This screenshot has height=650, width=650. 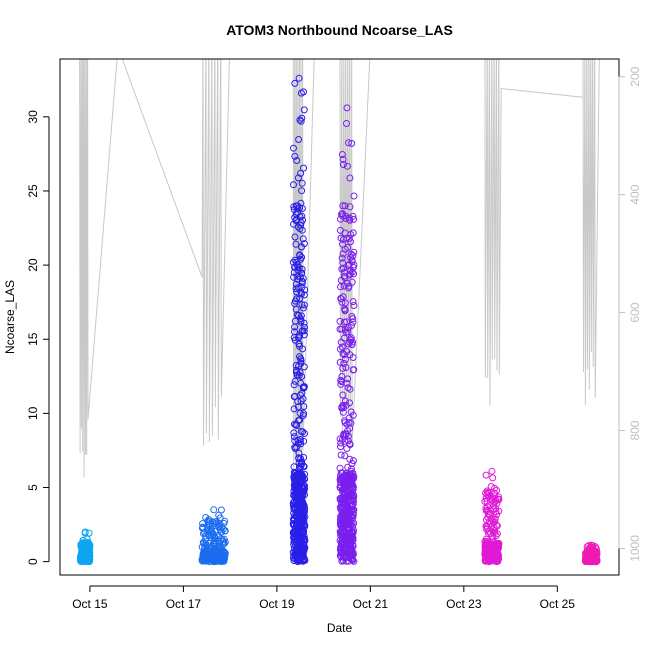 What do you see at coordinates (635, 312) in the screenshot?
I see `right-tick-label: 600` at bounding box center [635, 312].